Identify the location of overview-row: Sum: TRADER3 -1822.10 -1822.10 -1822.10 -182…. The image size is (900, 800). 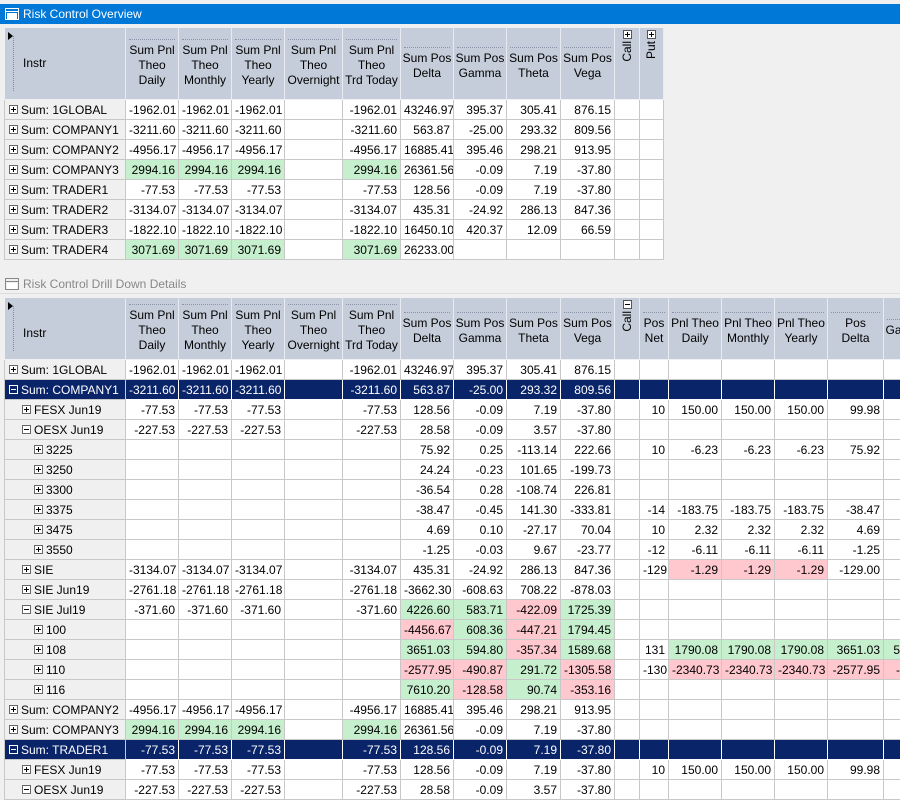
(334, 229).